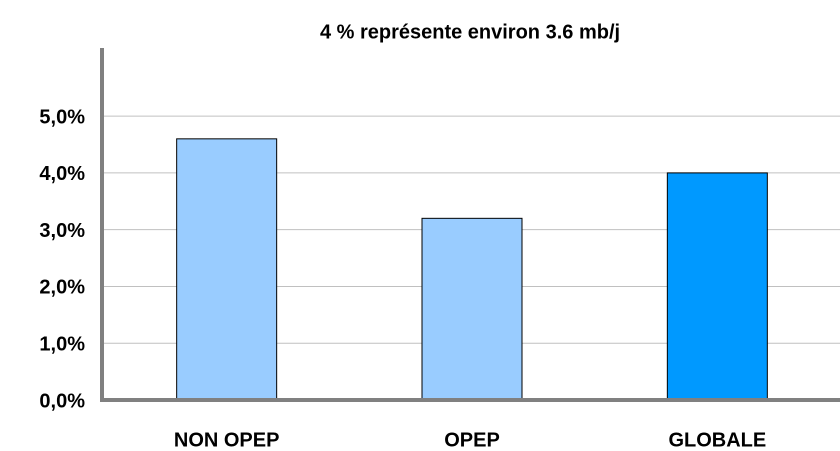 This screenshot has width=840, height=451. Describe the element at coordinates (62, 174) in the screenshot. I see `y-tick-label: 4,0%` at that location.